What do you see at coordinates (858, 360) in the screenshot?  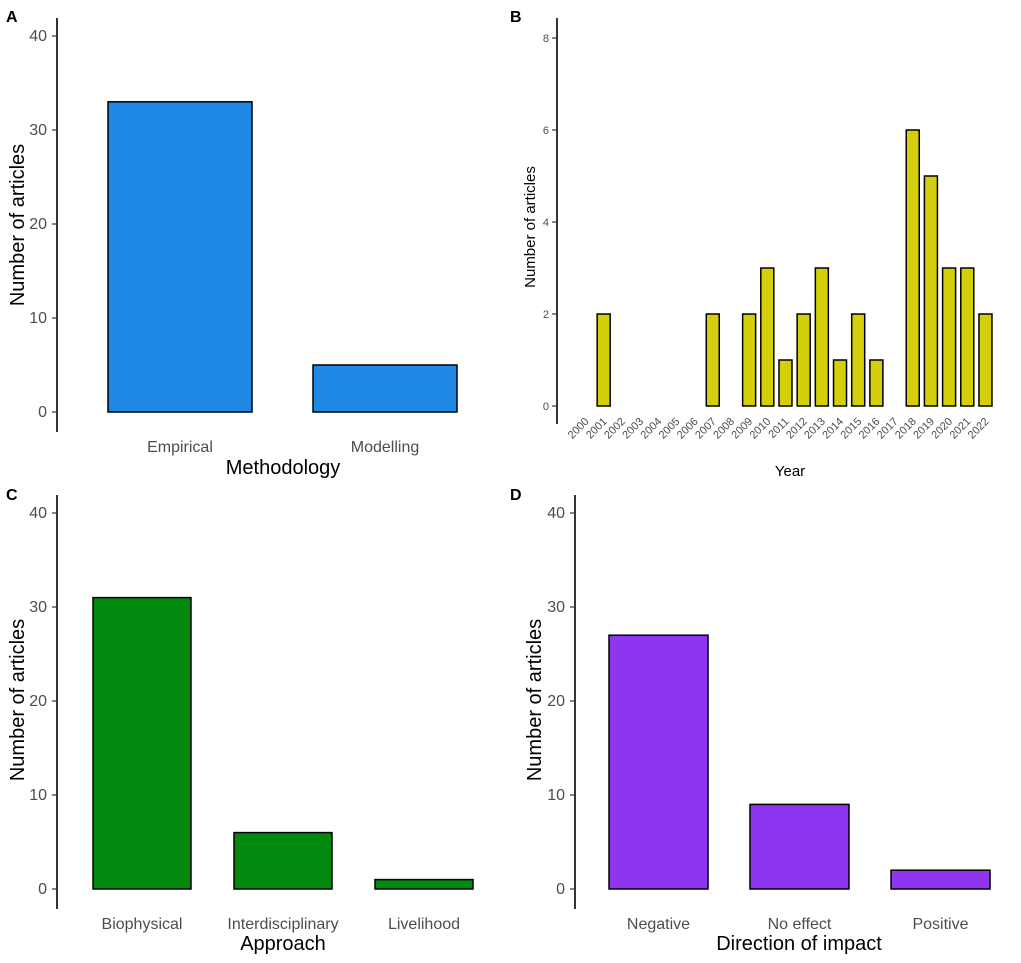 I see `panel-b-bar-2015` at bounding box center [858, 360].